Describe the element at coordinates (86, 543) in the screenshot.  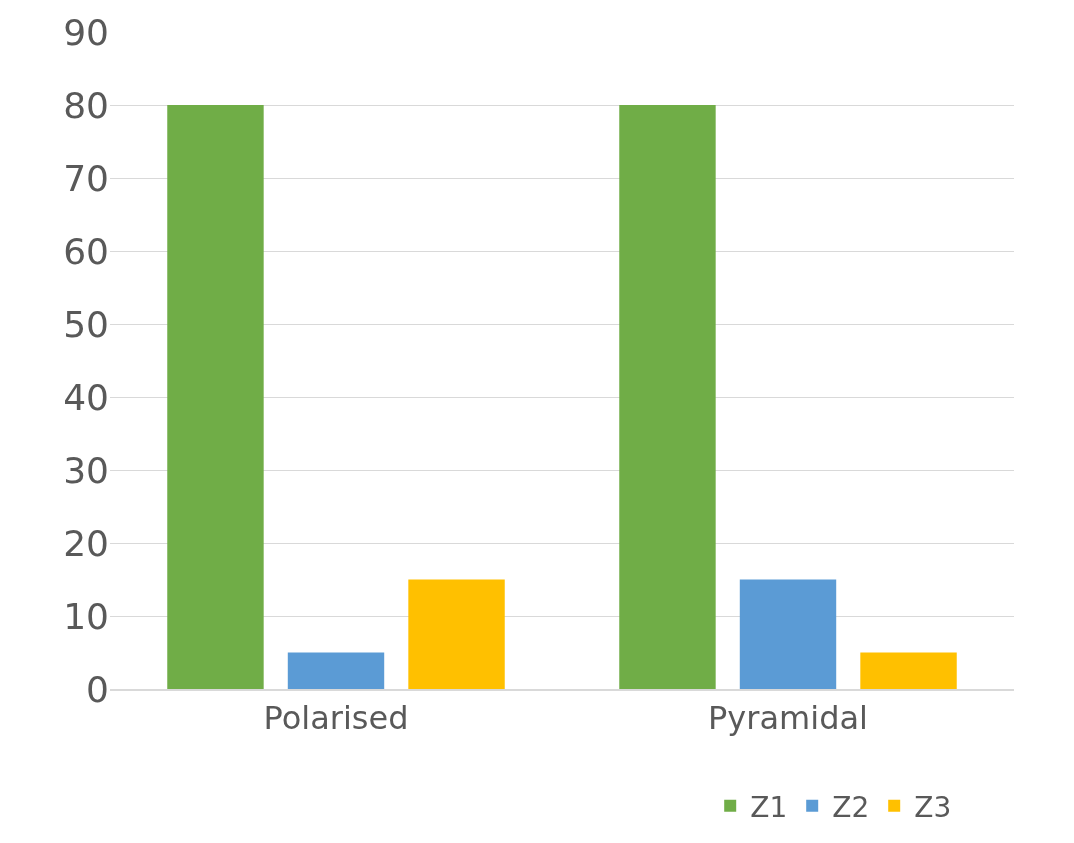
I see `y-tick-label: 20` at that location.